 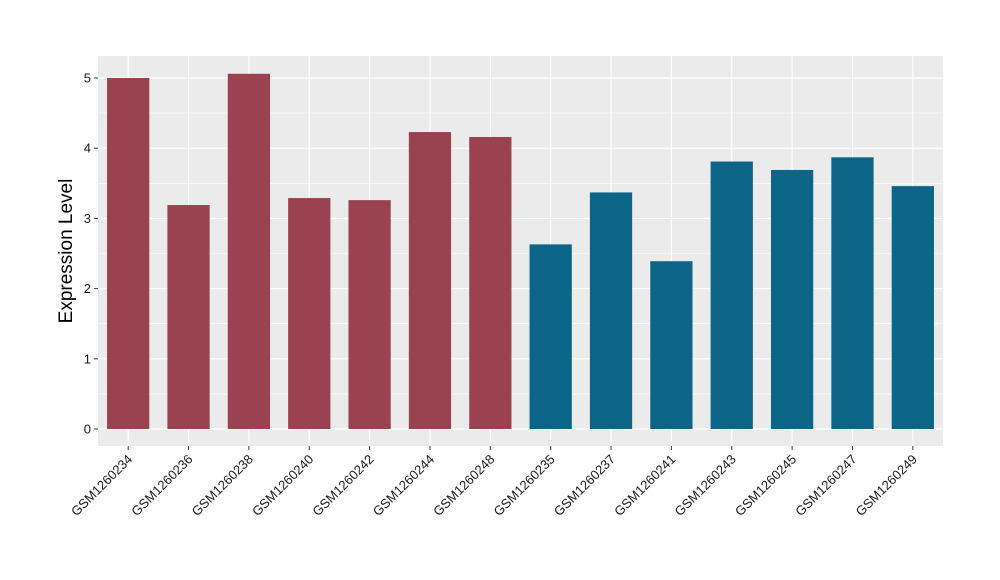 What do you see at coordinates (128, 253) in the screenshot?
I see `bar-gsm1260234` at bounding box center [128, 253].